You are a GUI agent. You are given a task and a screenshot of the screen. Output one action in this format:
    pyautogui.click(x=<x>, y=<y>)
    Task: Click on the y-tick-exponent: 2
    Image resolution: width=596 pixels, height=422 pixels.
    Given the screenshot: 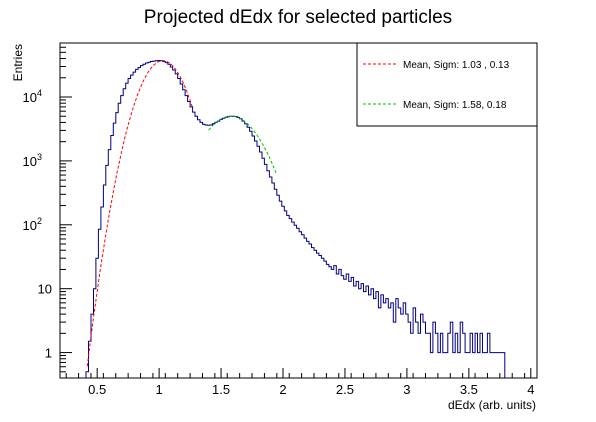 What is the action you would take?
    pyautogui.click(x=39, y=221)
    